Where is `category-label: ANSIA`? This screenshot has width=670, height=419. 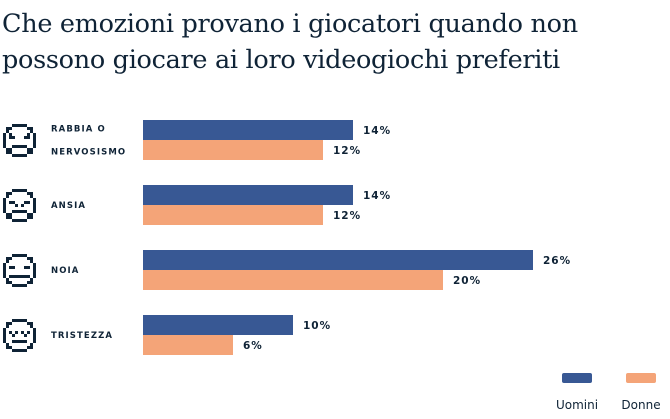 category-label: ANSIA is located at coordinates (68, 206).